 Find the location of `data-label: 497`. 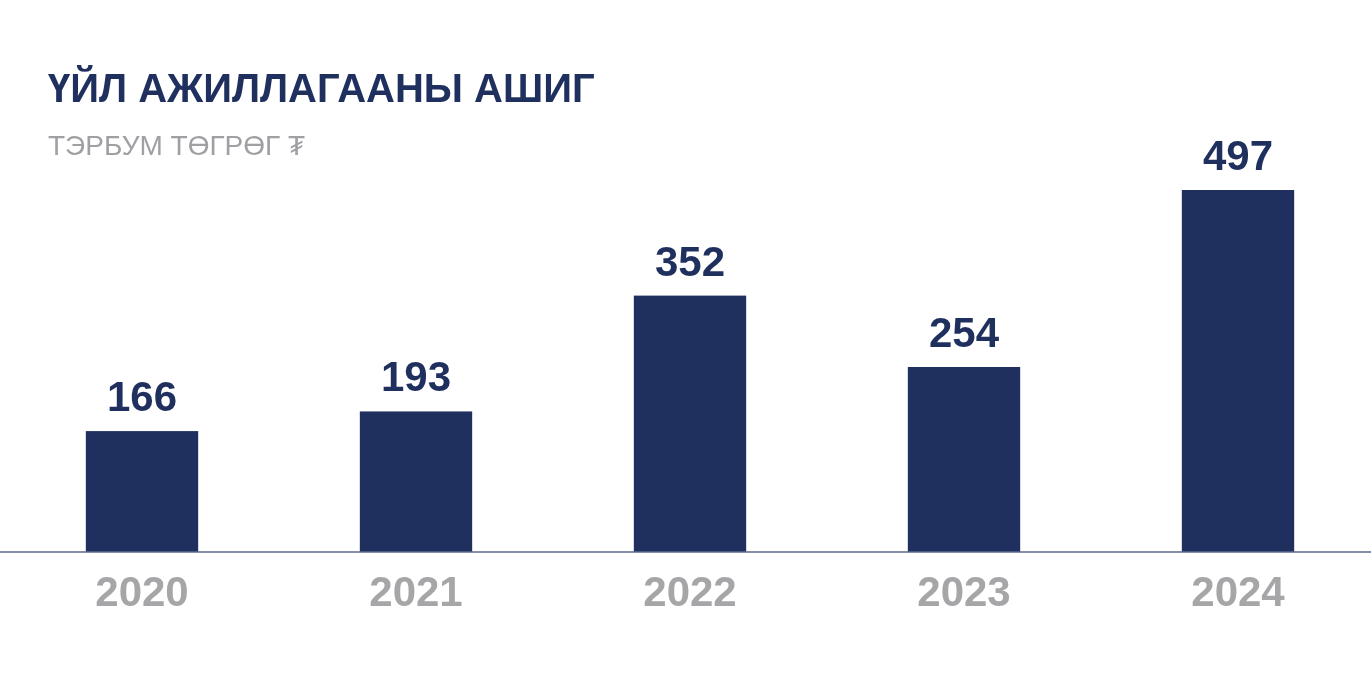

data-label: 497 is located at coordinates (1238, 155).